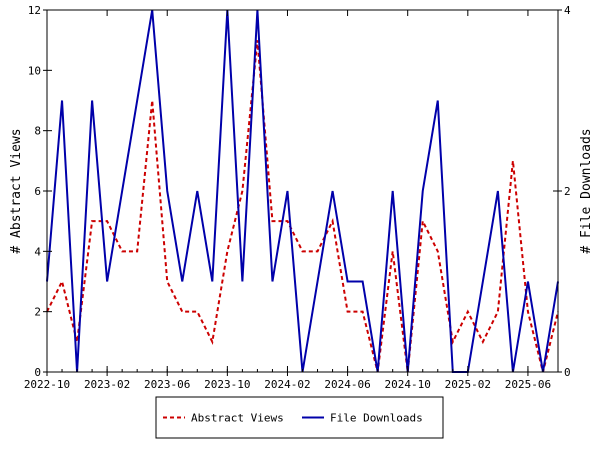 Image resolution: width=600 pixels, height=454 pixels. What do you see at coordinates (567, 372) in the screenshot?
I see `y2-tick-label: 0` at bounding box center [567, 372].